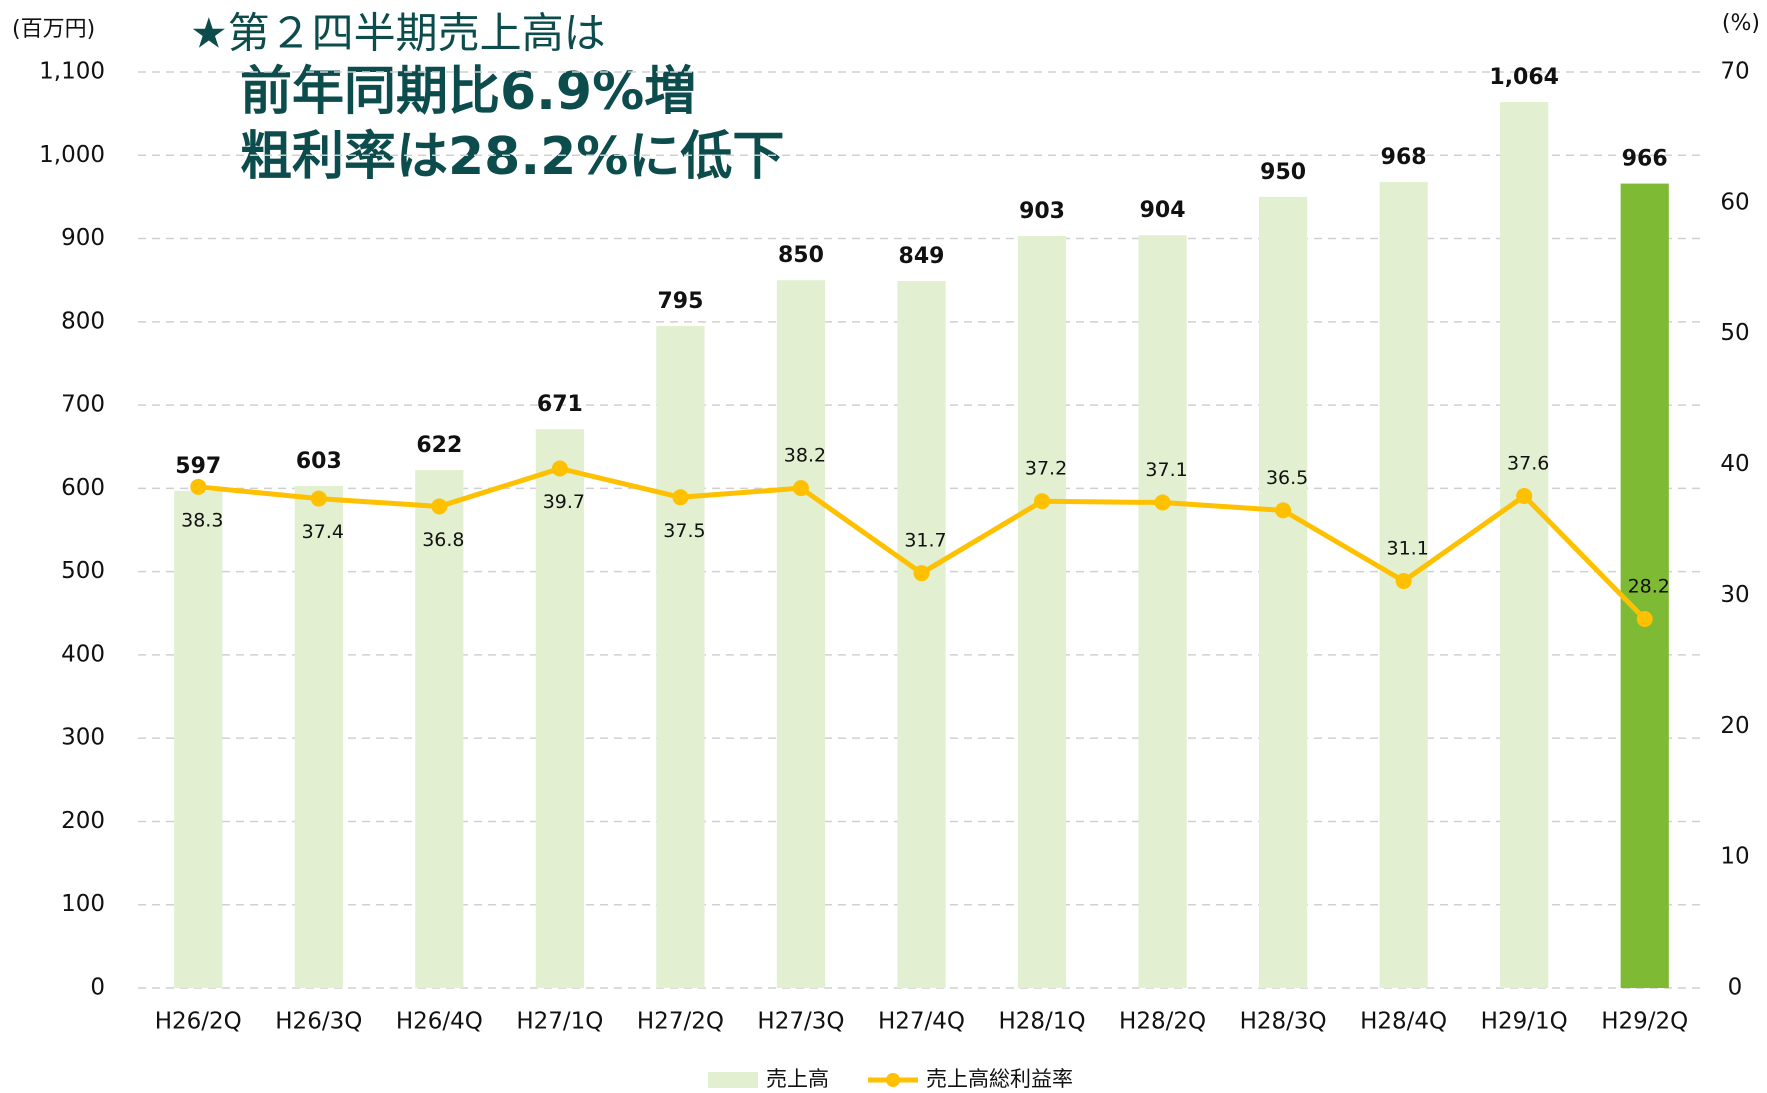 The width and height of the screenshot is (1767, 1093). Describe the element at coordinates (439, 445) in the screenshot. I see `bar-label: 622` at that location.